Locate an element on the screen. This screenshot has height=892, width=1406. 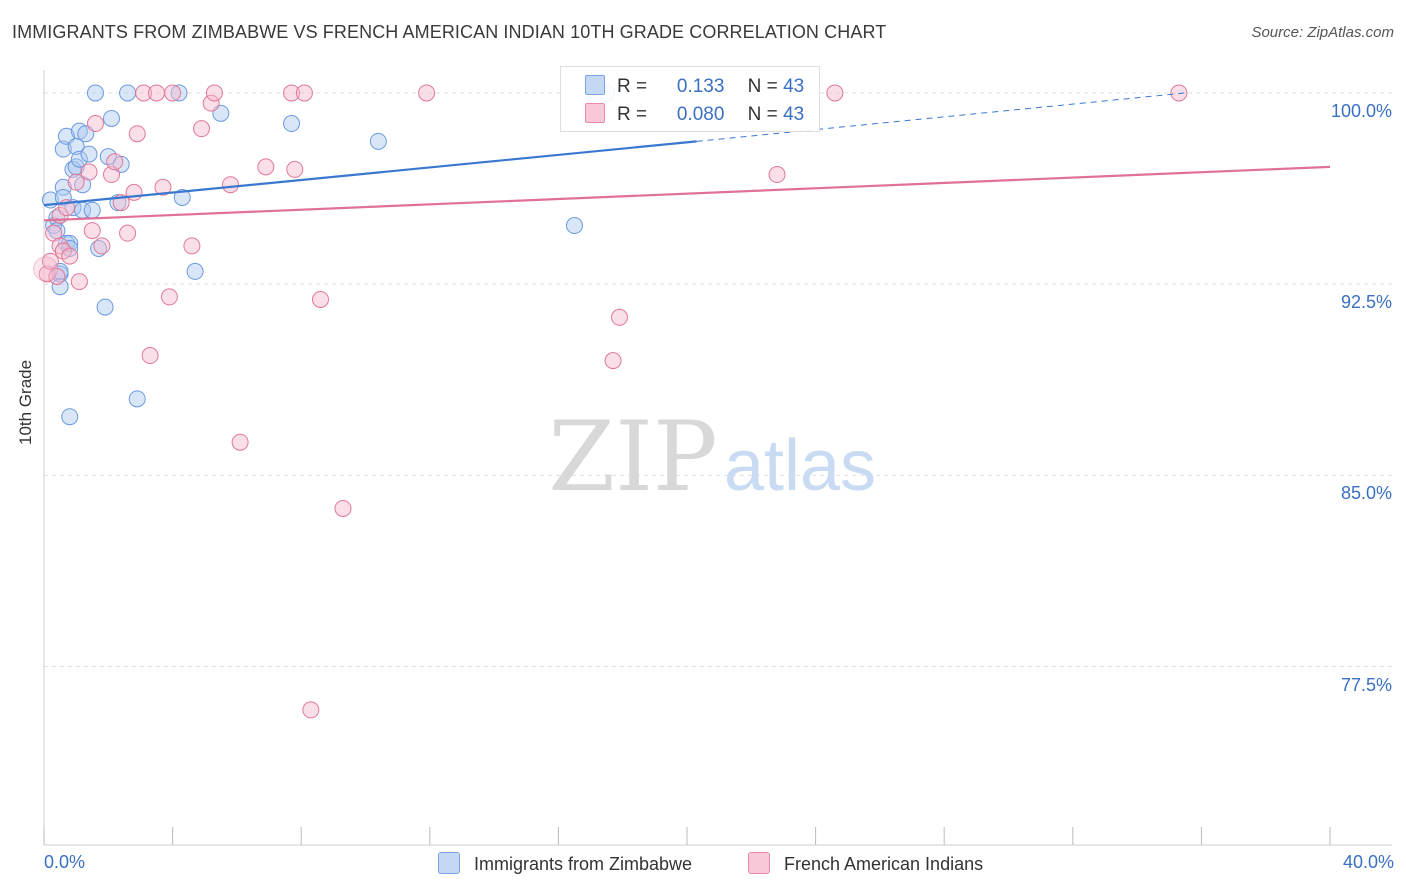
bottom-legend-french-american-indian: French American Indians is located at coordinates (865, 863).